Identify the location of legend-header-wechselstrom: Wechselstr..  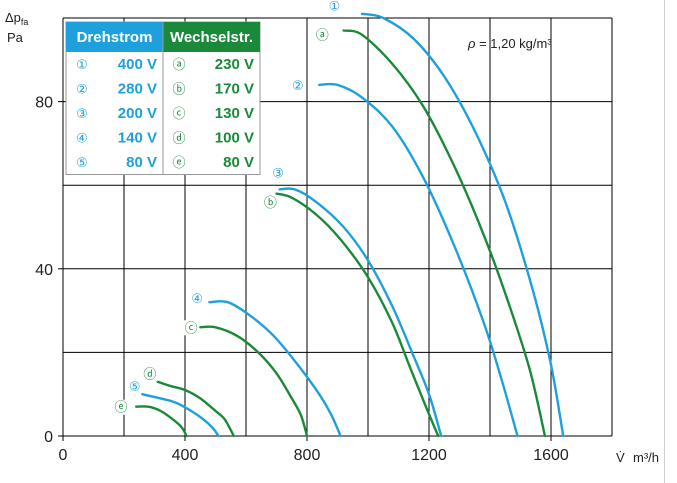
(211, 37).